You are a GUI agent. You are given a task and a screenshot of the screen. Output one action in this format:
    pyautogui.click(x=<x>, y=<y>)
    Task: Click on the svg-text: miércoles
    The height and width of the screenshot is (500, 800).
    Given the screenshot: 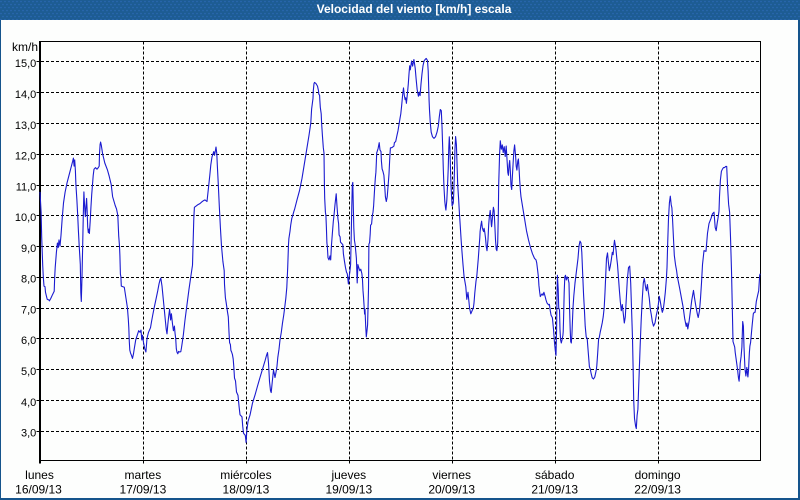 What is the action you would take?
    pyautogui.click(x=245, y=475)
    